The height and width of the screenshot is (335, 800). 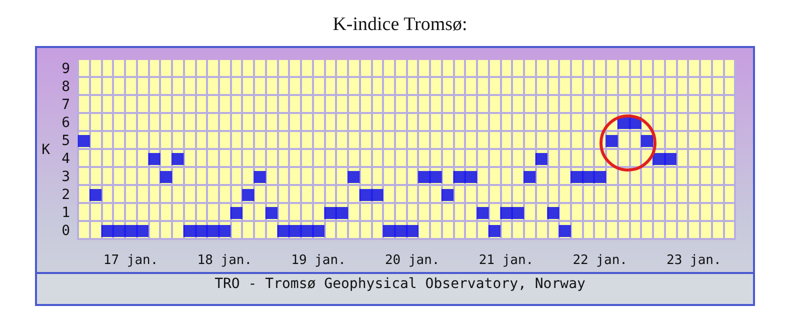 What do you see at coordinates (600, 260) in the screenshot?
I see `x-tick-label: 22 jan.` at bounding box center [600, 260].